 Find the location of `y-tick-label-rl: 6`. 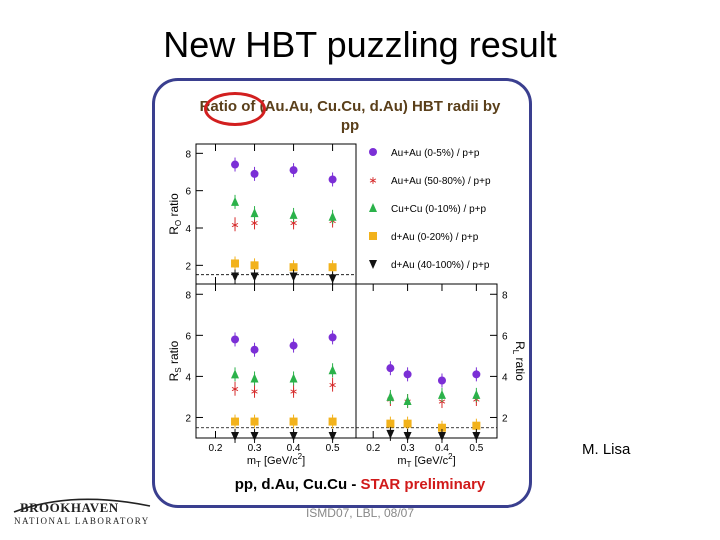

y-tick-label-rl: 6 is located at coordinates (505, 336).